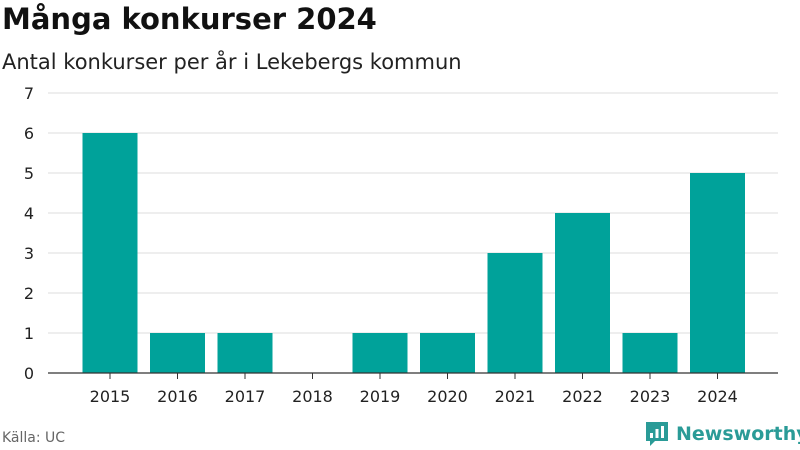  I want to click on bar-2019, so click(380, 353).